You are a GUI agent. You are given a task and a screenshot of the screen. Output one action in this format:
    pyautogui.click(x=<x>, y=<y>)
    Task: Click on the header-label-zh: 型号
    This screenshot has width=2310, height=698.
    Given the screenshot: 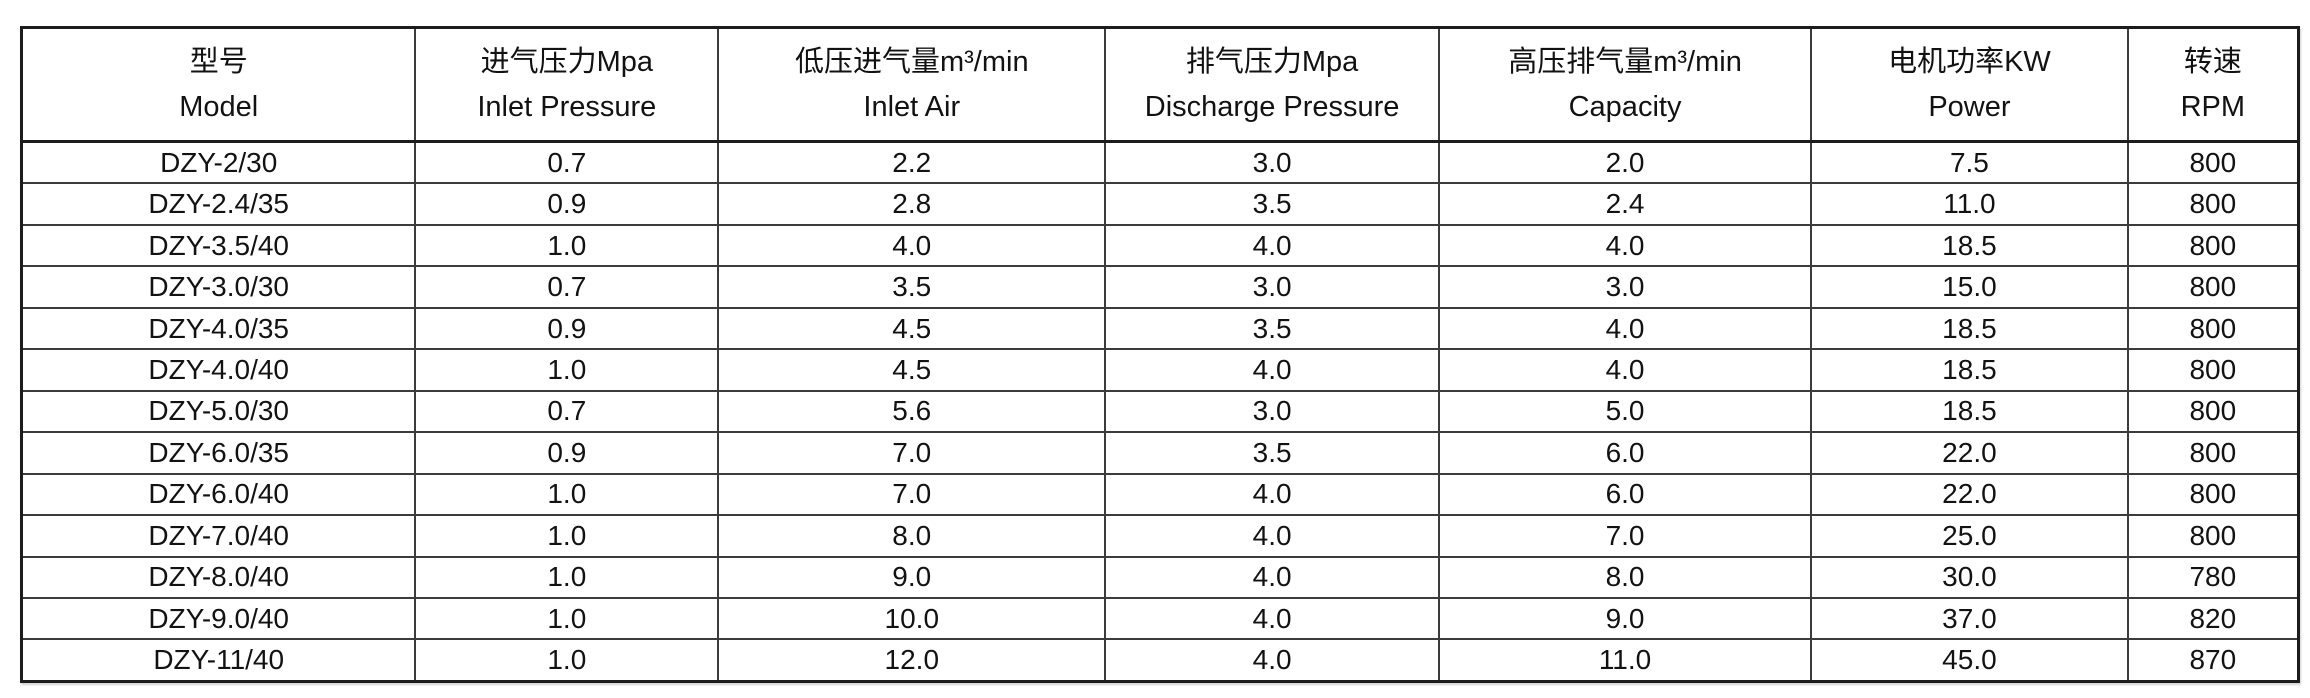 What is the action you would take?
    pyautogui.click(x=218, y=61)
    